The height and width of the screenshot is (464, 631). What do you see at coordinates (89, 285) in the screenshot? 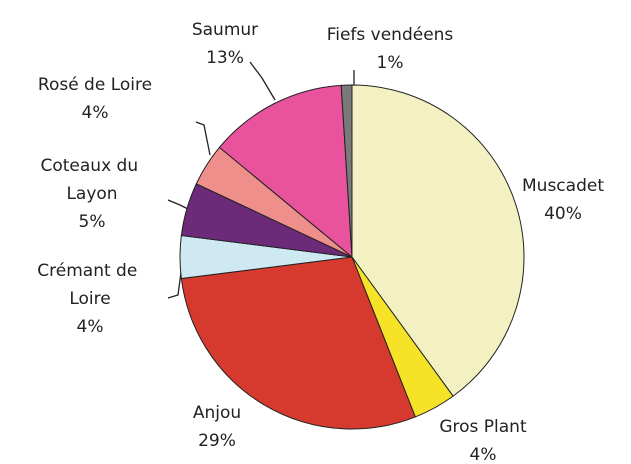
I see `slice-label: Crémant de Loire` at bounding box center [89, 285].